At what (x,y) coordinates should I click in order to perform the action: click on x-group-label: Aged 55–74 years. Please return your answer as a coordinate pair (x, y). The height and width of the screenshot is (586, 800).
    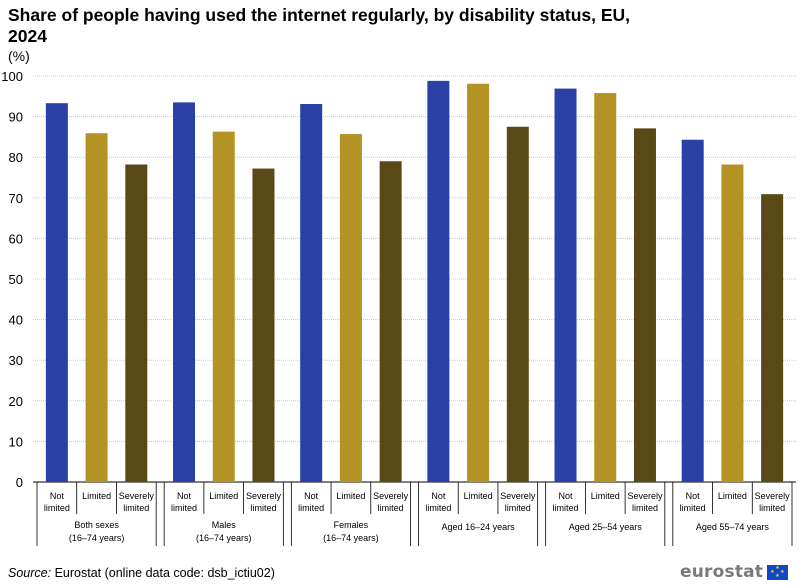
    Looking at the image, I should click on (733, 527).